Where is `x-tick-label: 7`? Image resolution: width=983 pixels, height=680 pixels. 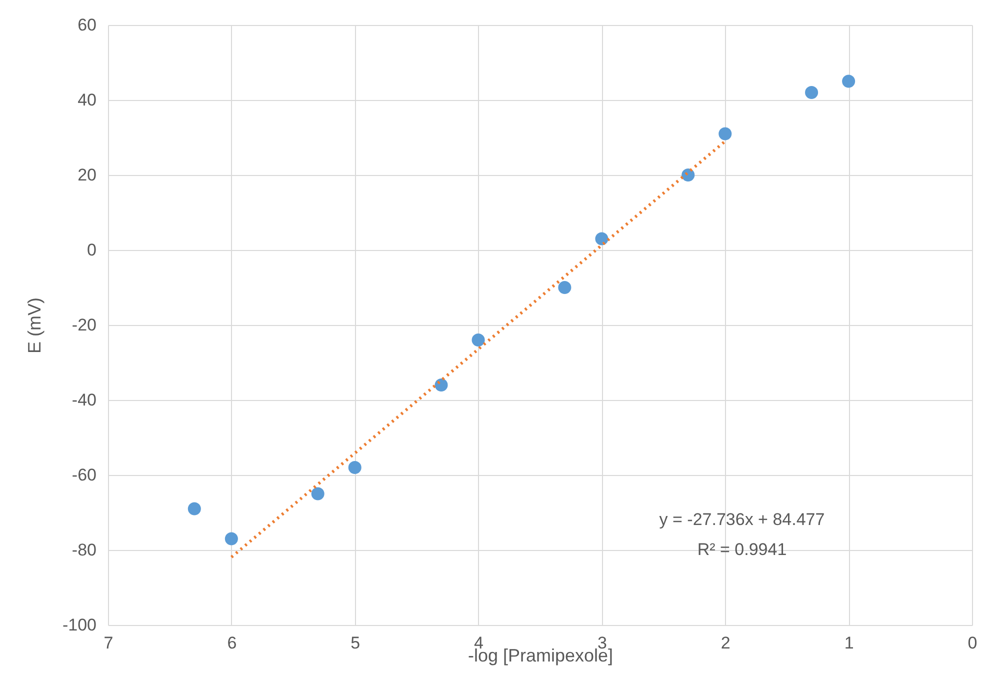
x-tick-label: 7 is located at coordinates (109, 643).